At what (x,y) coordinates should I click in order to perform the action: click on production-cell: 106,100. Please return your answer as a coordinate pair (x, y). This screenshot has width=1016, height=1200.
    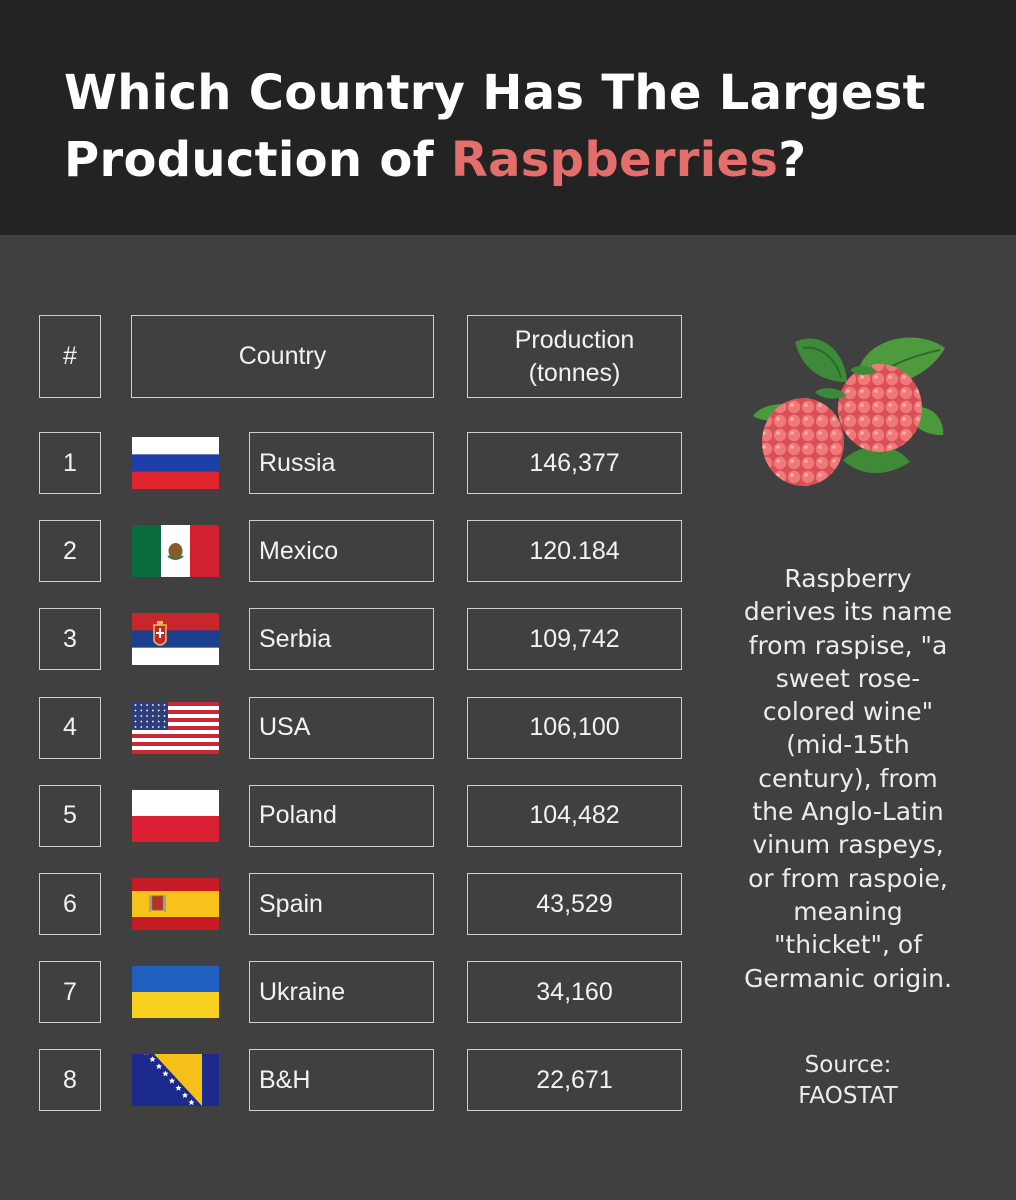
    Looking at the image, I should click on (574, 727).